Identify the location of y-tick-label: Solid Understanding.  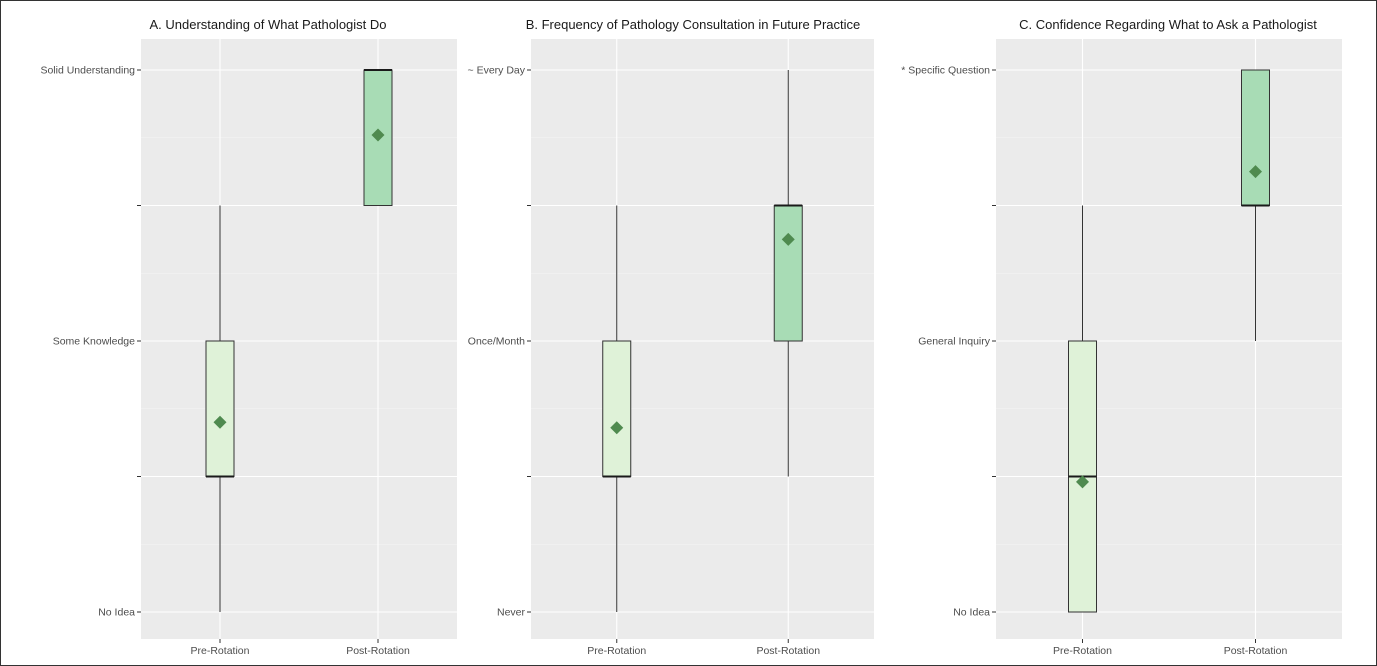
(87, 71).